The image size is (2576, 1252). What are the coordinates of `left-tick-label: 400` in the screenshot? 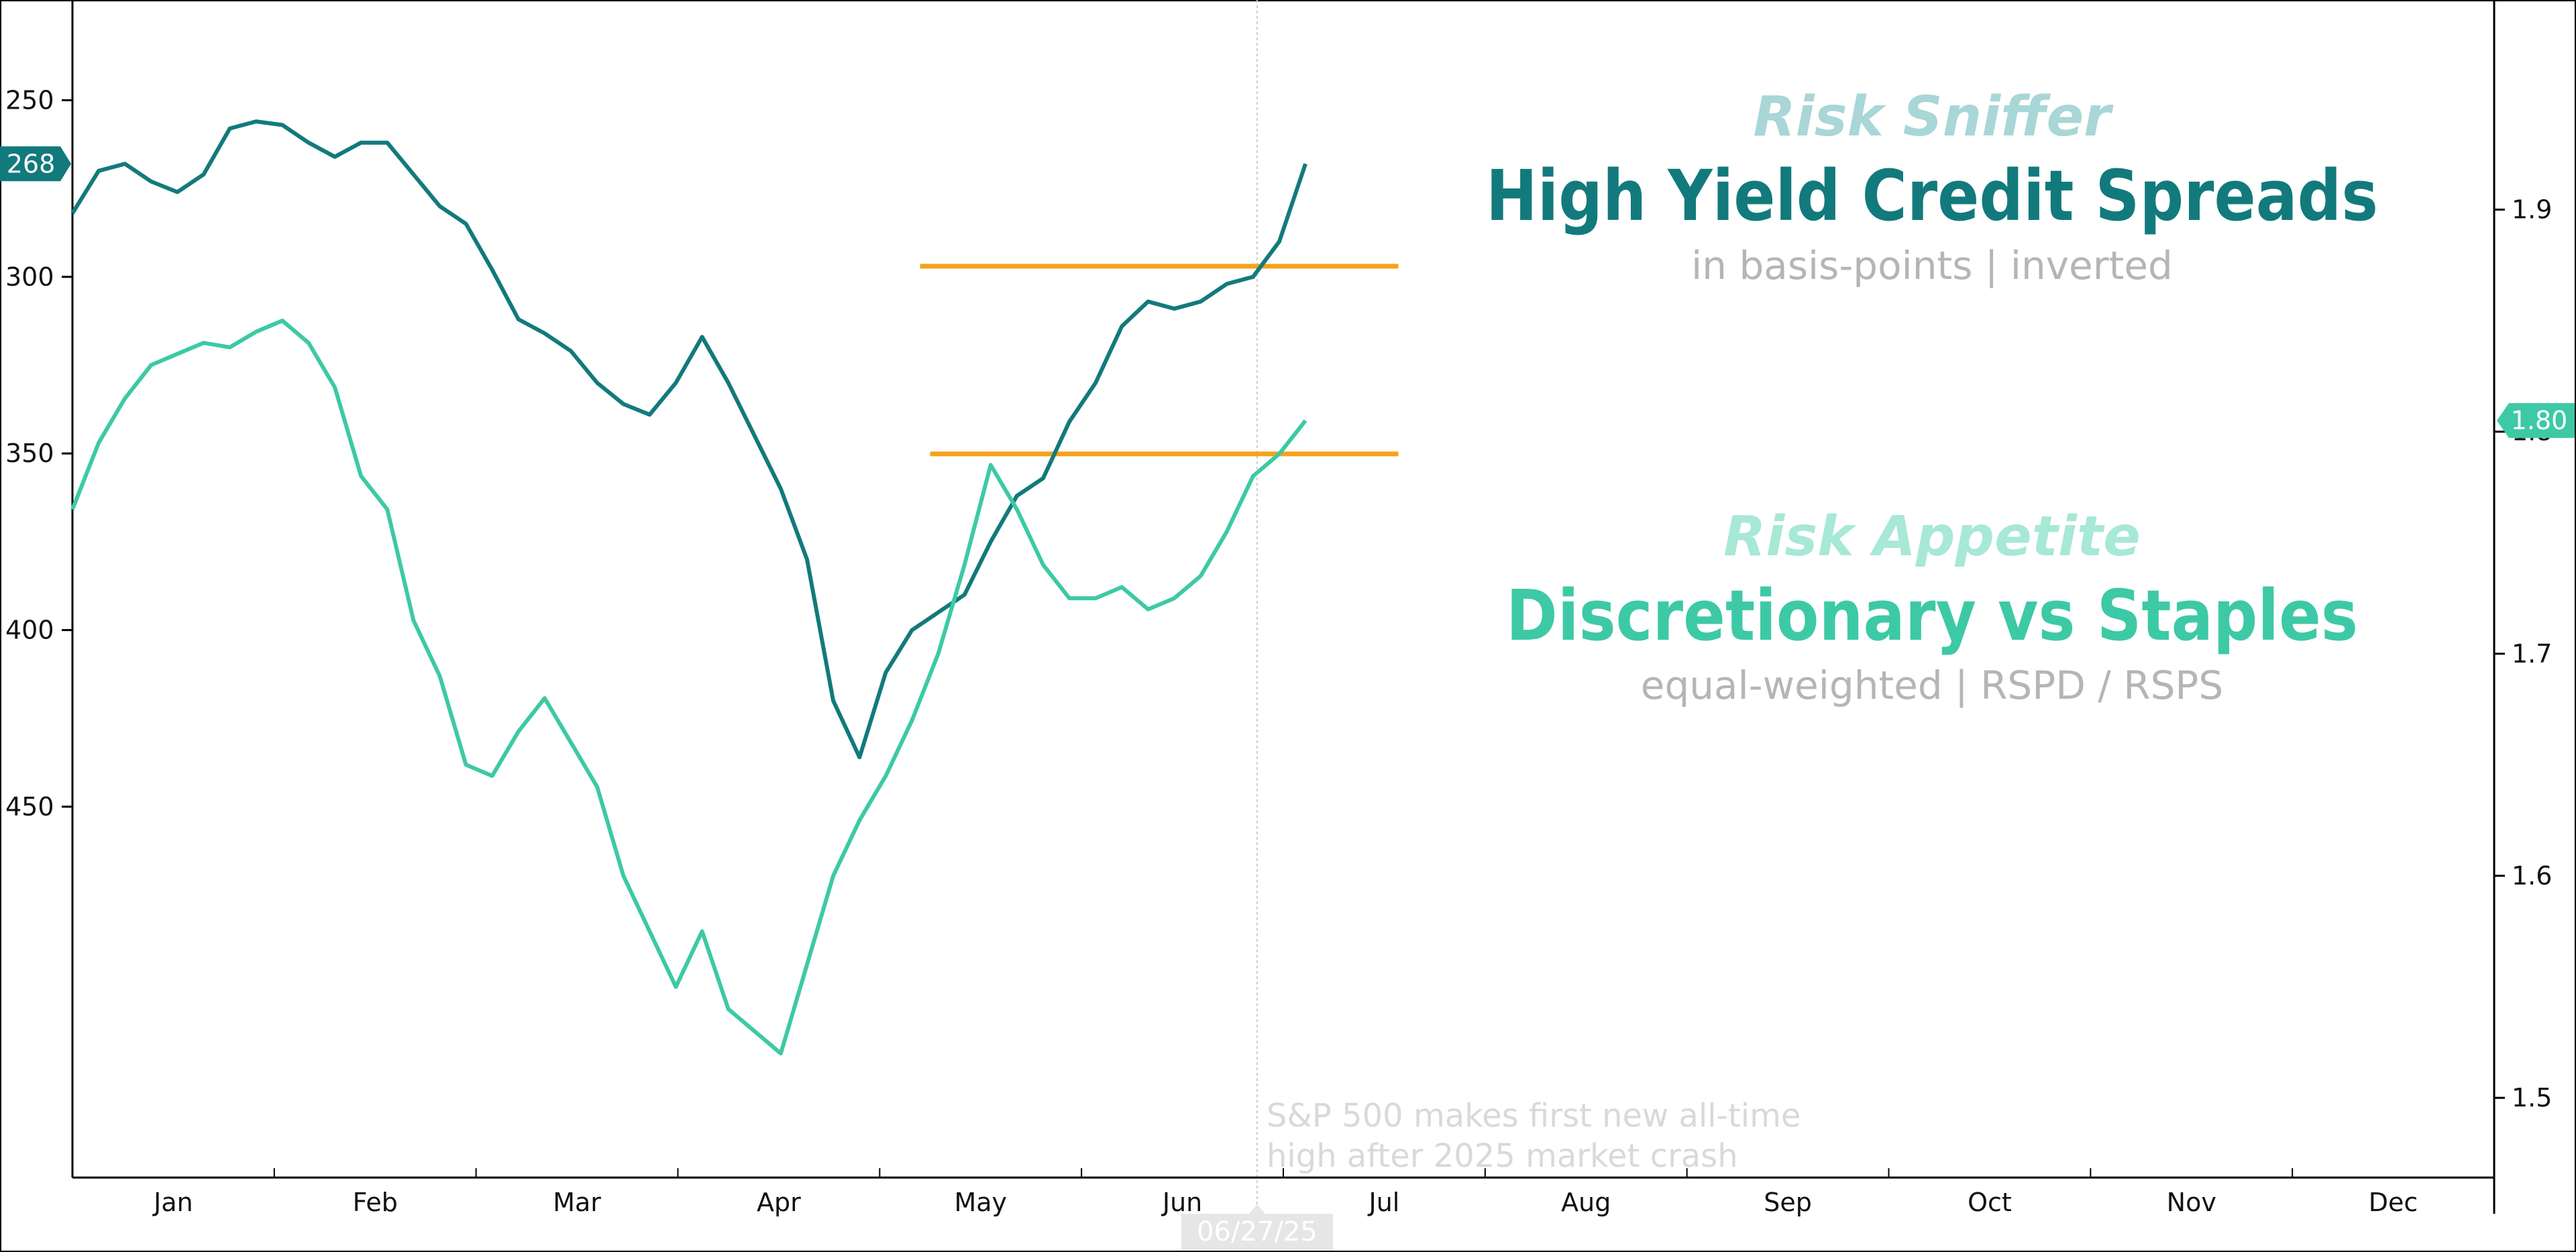 It's located at (29, 630).